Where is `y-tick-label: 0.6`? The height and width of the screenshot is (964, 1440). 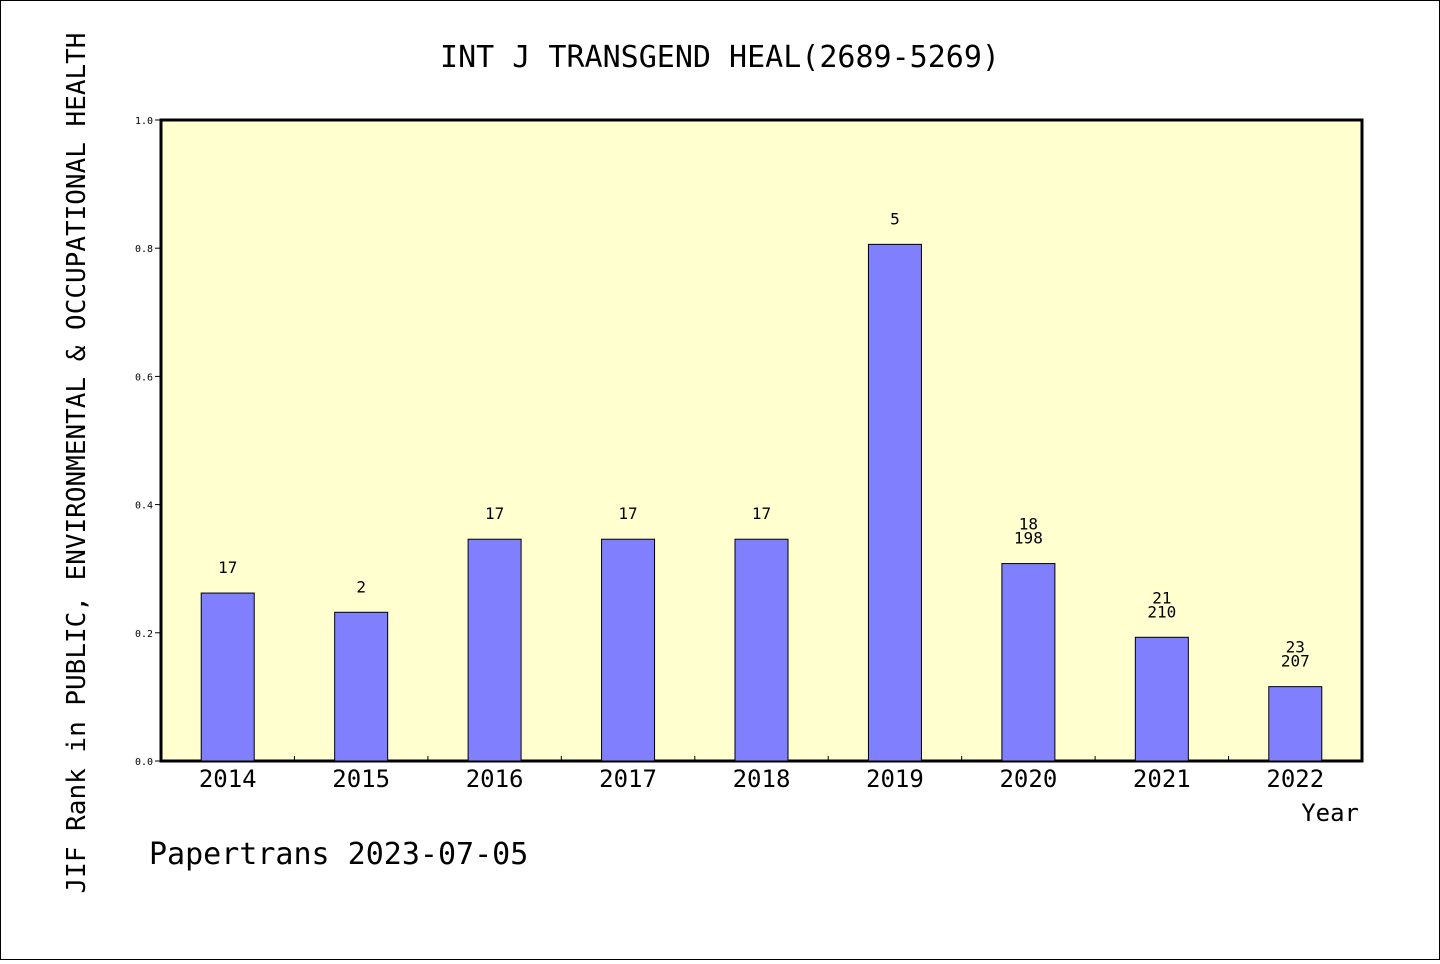 y-tick-label: 0.6 is located at coordinates (144, 377).